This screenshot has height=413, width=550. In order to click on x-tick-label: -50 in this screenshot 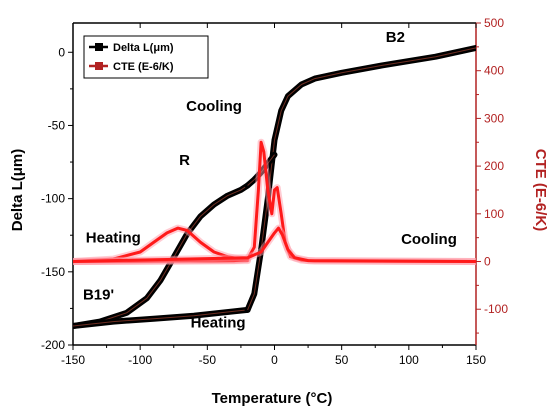, I will do `click(208, 360)`.